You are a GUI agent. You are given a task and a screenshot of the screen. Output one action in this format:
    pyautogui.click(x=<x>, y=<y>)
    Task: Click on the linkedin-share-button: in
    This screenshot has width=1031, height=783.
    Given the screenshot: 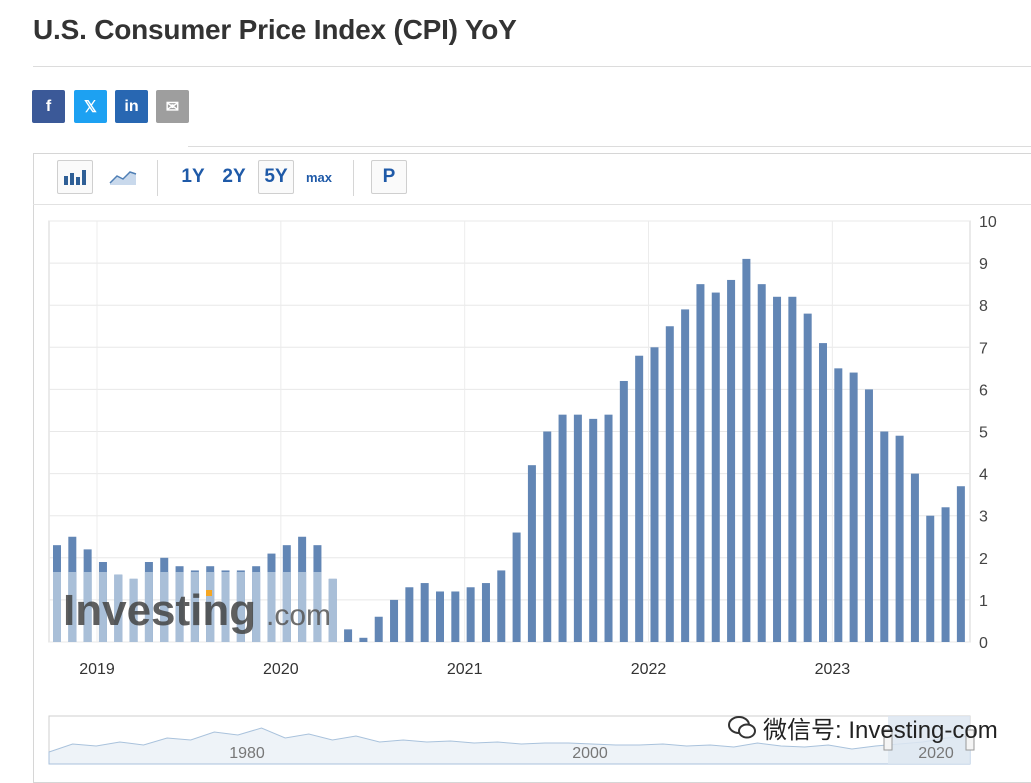 What is the action you would take?
    pyautogui.click(x=131, y=106)
    